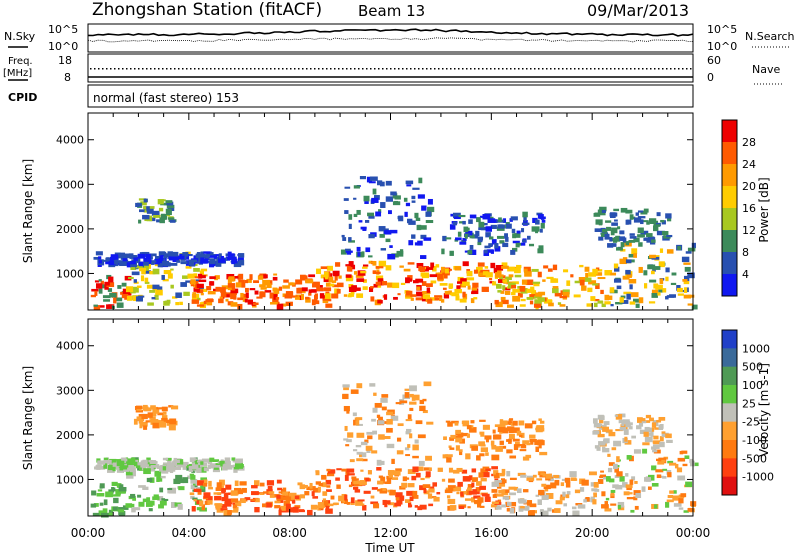  What do you see at coordinates (63, 46) in the screenshot?
I see `nsky-tick-bottom: 10^0` at bounding box center [63, 46].